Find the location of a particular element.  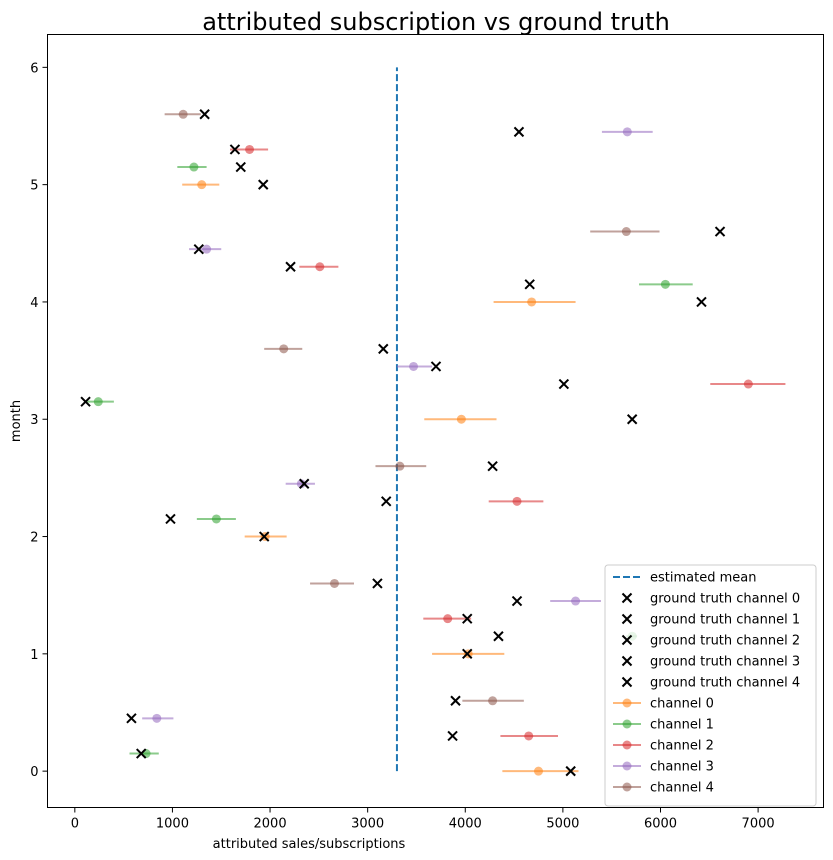

legend-item: channel 1 is located at coordinates (663, 725).